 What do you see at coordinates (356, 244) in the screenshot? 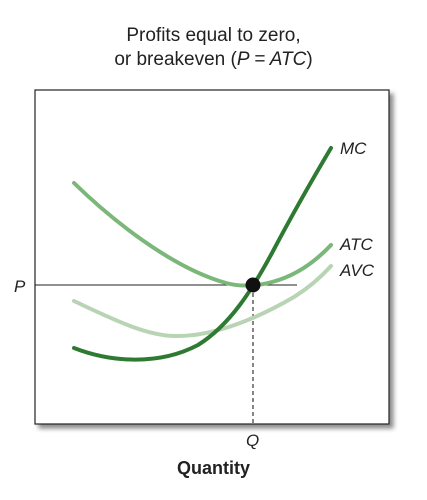
I see `atc-label: ATC` at bounding box center [356, 244].